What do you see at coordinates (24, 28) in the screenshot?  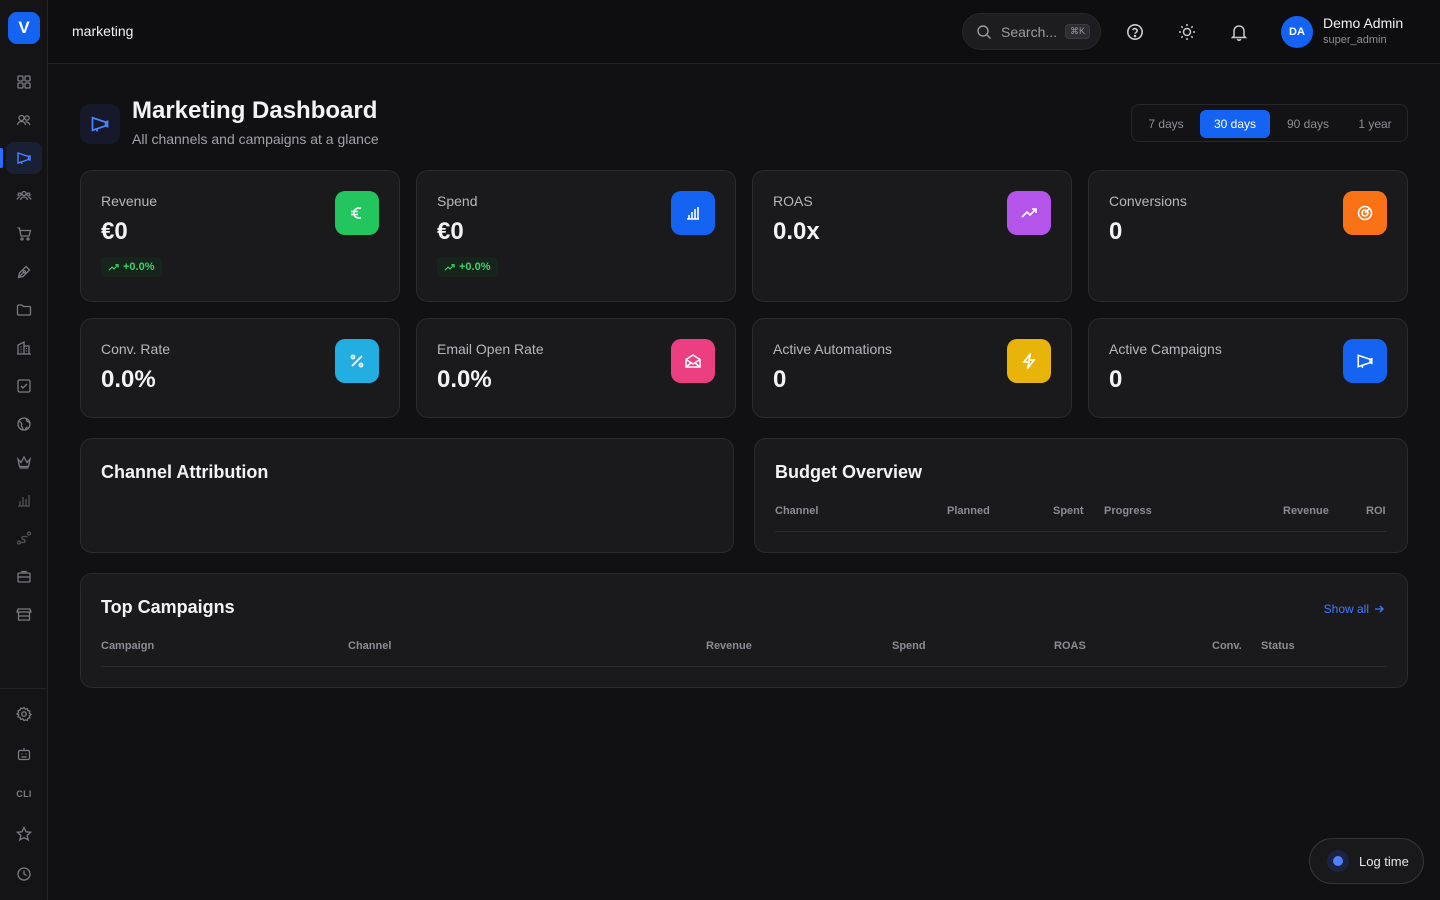 I see `app-logo: V` at bounding box center [24, 28].